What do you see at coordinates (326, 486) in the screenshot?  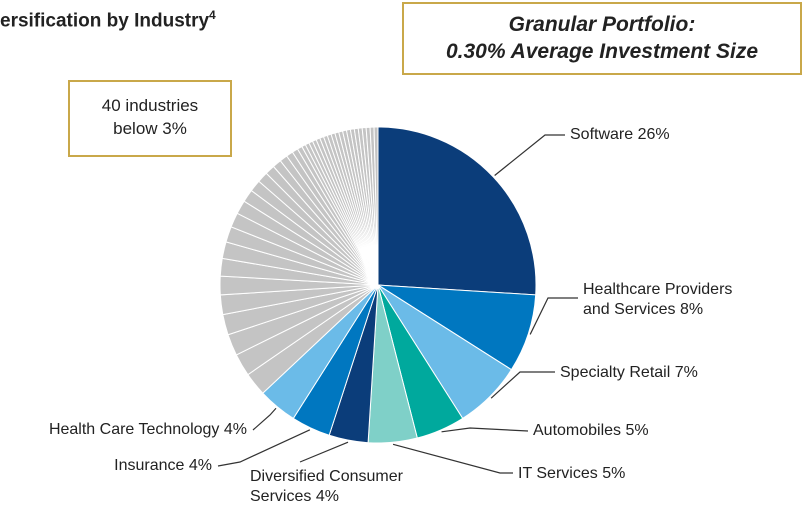 I see `category-name: Diversified Consumer Services` at bounding box center [326, 486].